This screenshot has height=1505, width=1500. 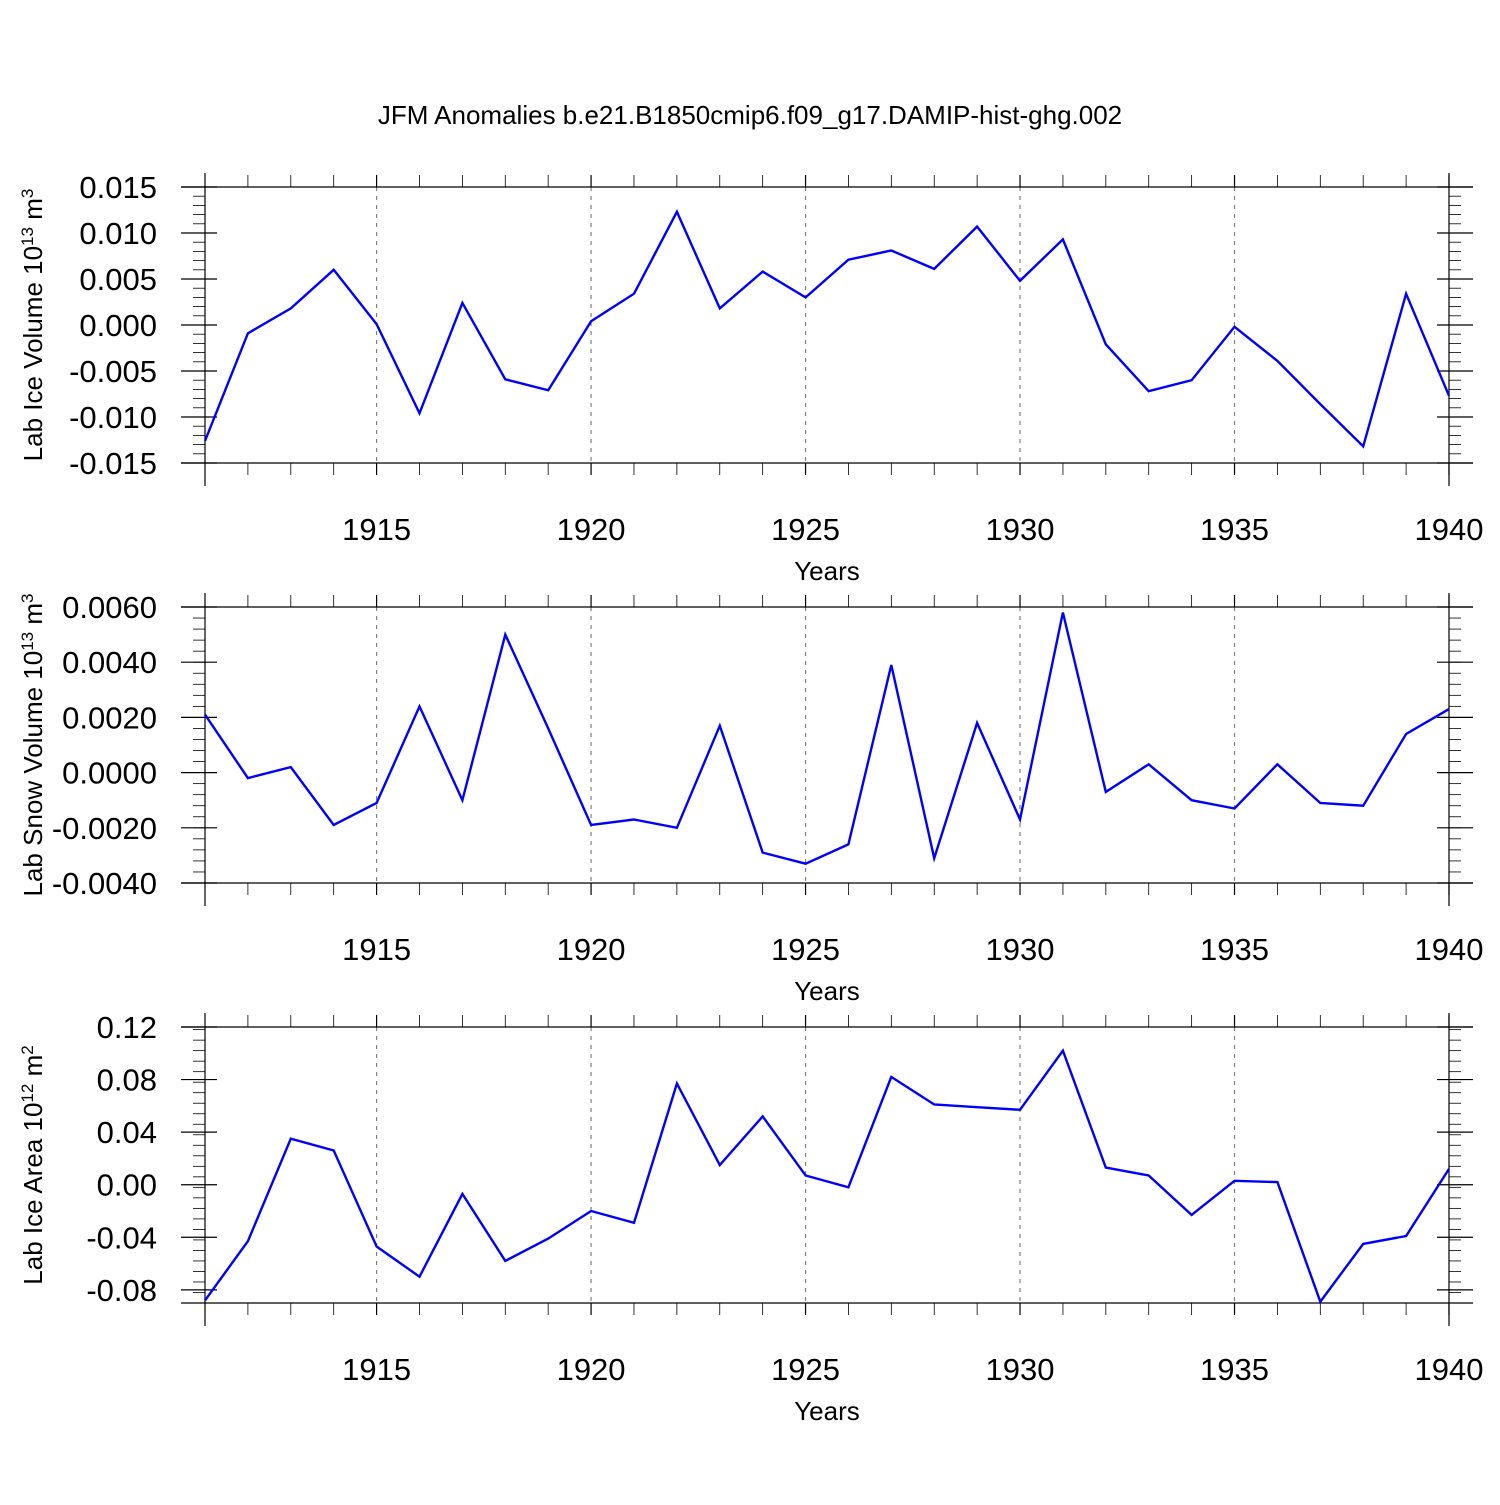 What do you see at coordinates (113, 371) in the screenshot?
I see `y-tick-label: -0.005` at bounding box center [113, 371].